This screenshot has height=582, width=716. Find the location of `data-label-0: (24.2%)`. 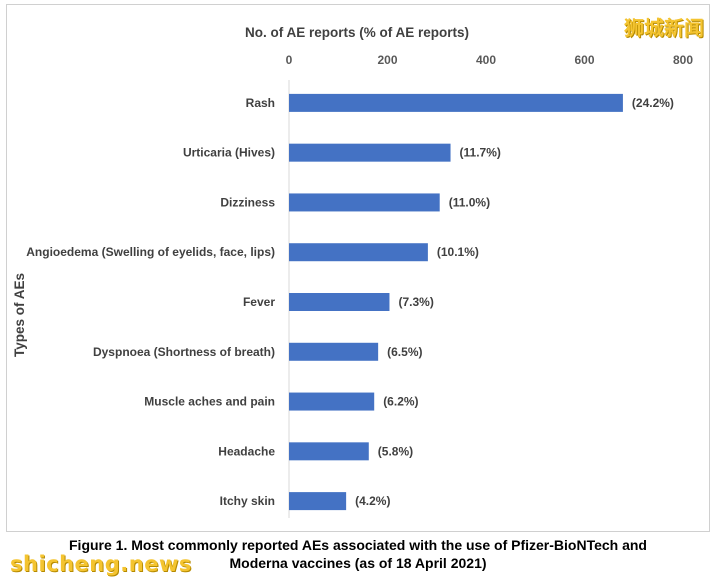

data-label-0: (24.2%) is located at coordinates (653, 103).